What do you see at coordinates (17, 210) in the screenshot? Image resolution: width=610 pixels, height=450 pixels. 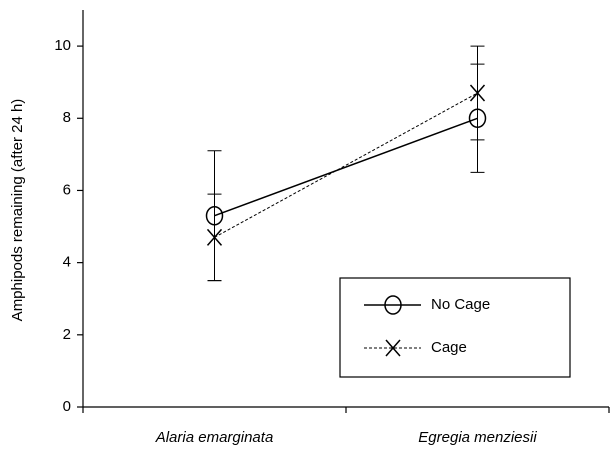 I see `y-axis-label: Amphipods remaining (after 24 h)` at bounding box center [17, 210].